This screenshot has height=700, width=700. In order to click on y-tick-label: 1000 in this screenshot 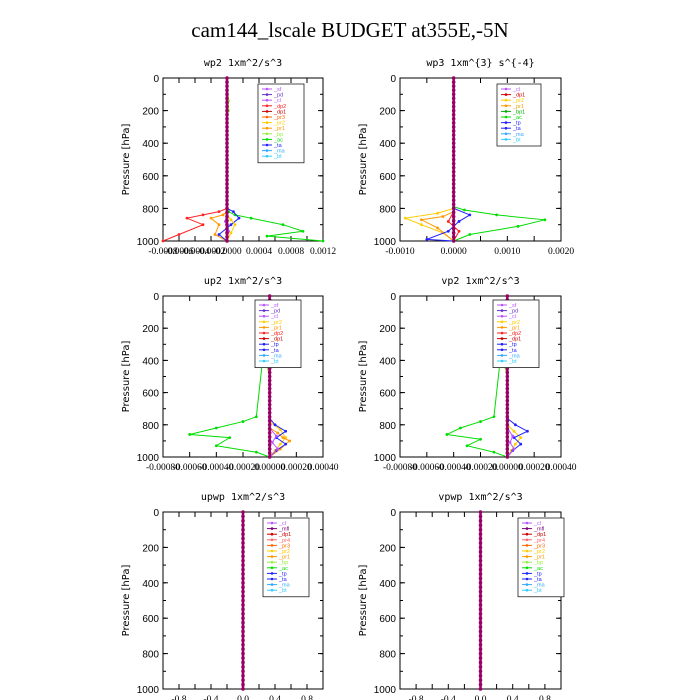, I will do `click(385, 690)`.